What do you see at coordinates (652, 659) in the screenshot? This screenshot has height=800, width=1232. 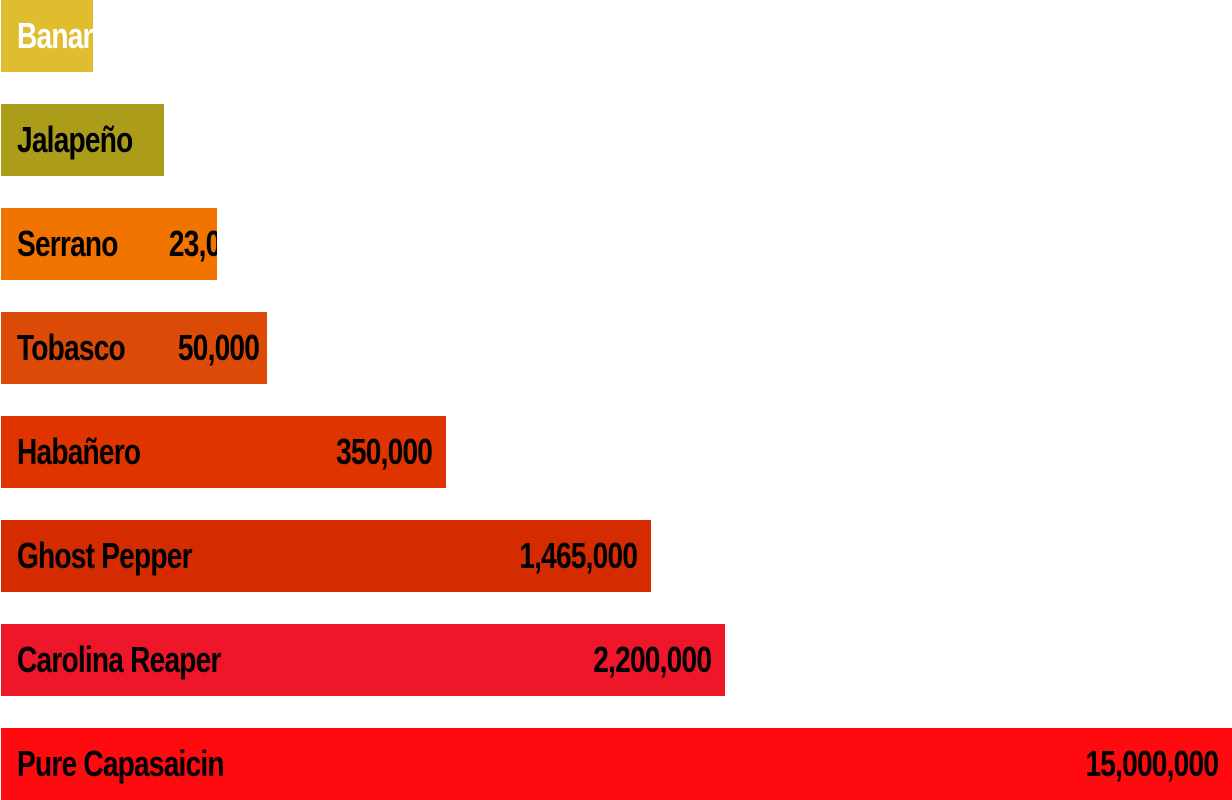 I see `bar-value-label: 2,200,000` at bounding box center [652, 659].